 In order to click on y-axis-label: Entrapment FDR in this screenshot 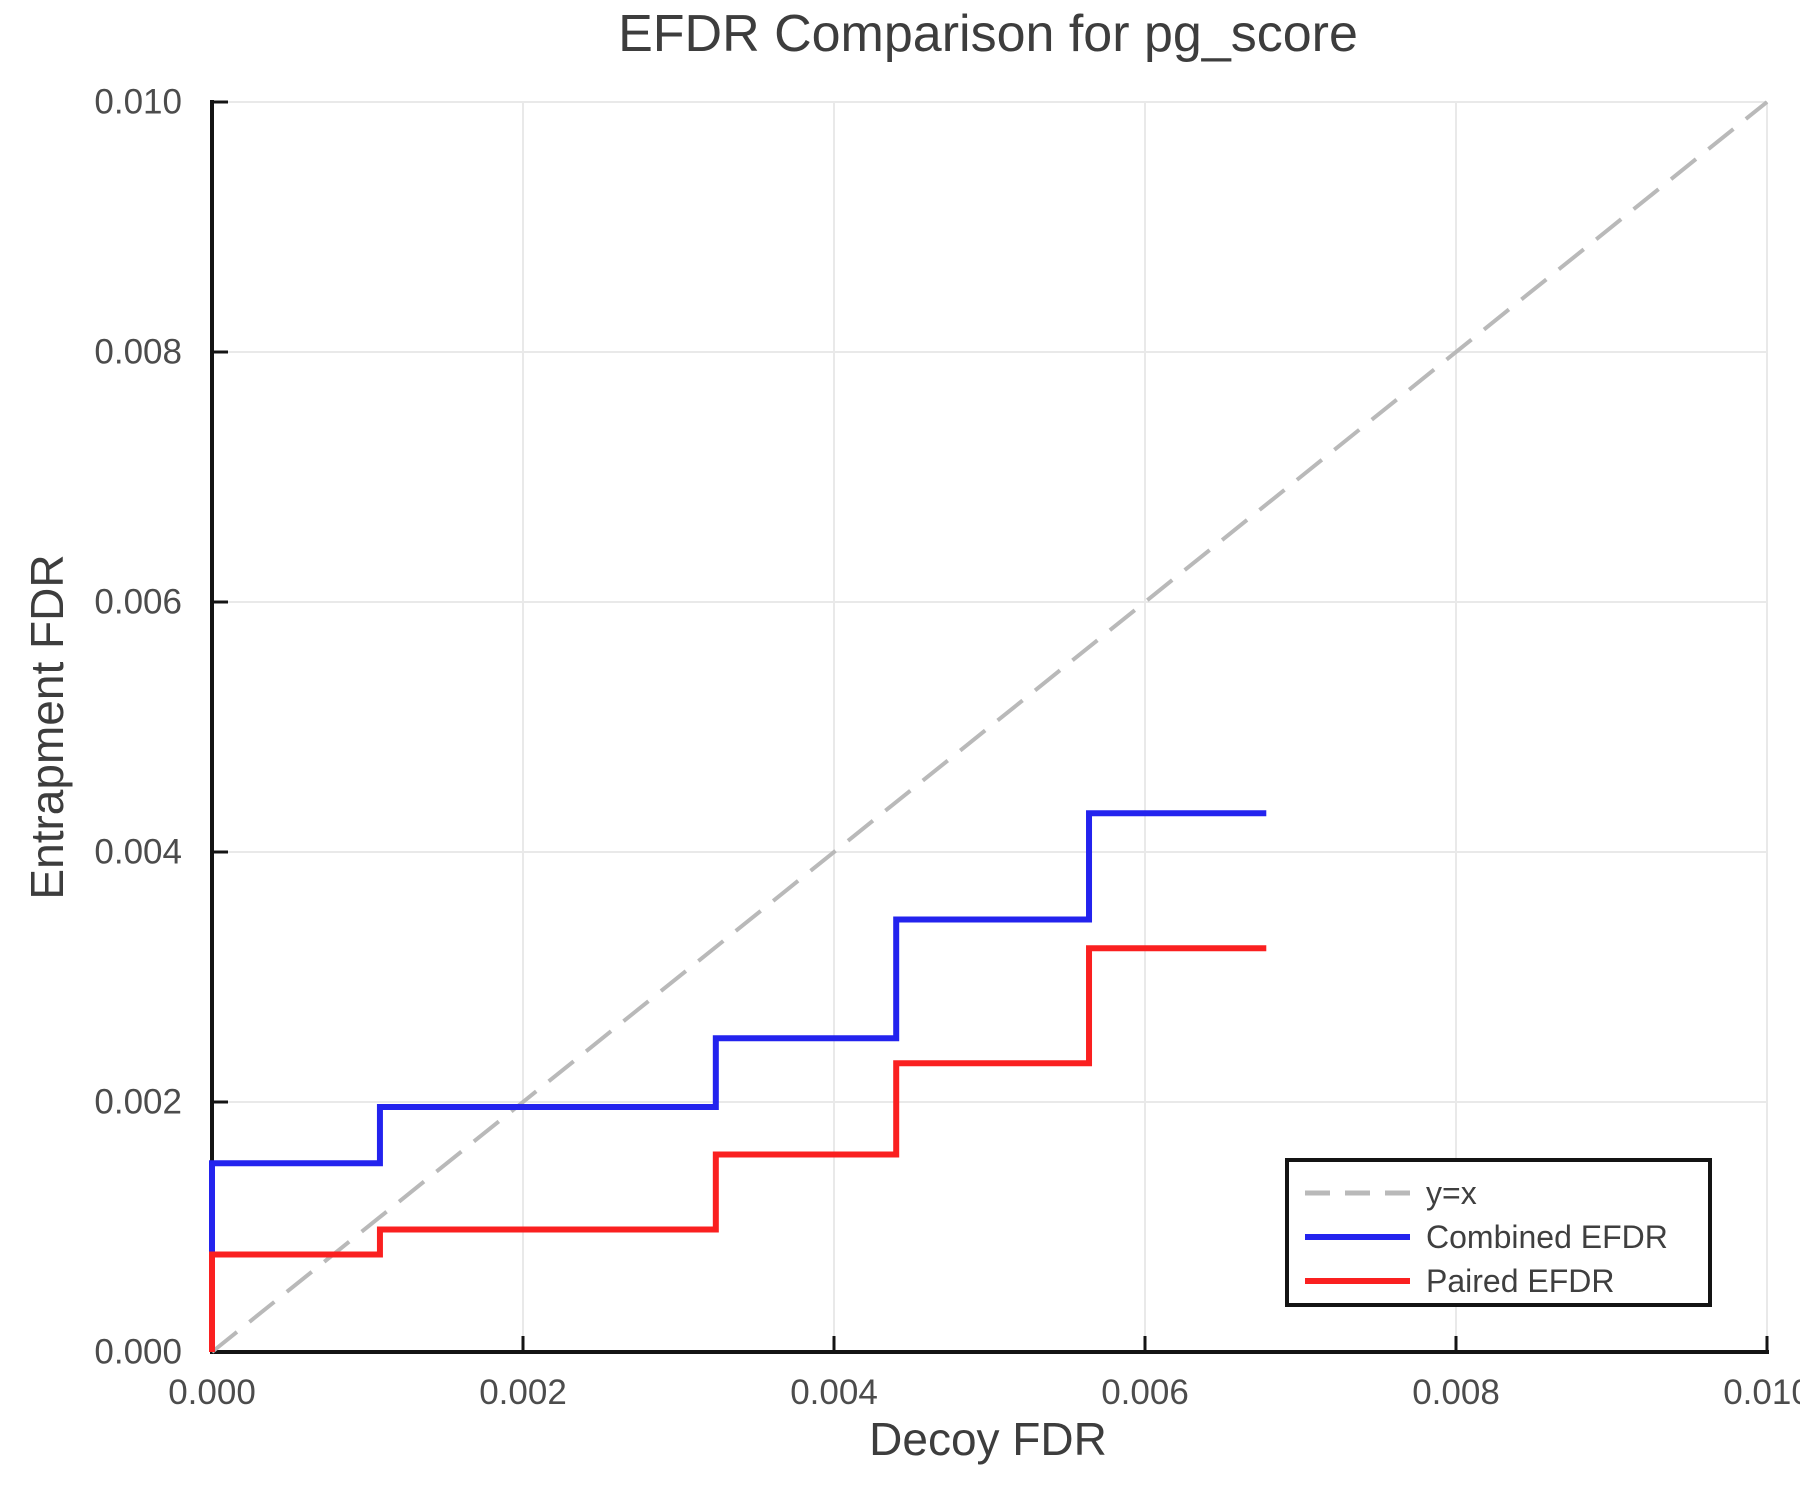, I will do `click(47, 727)`.